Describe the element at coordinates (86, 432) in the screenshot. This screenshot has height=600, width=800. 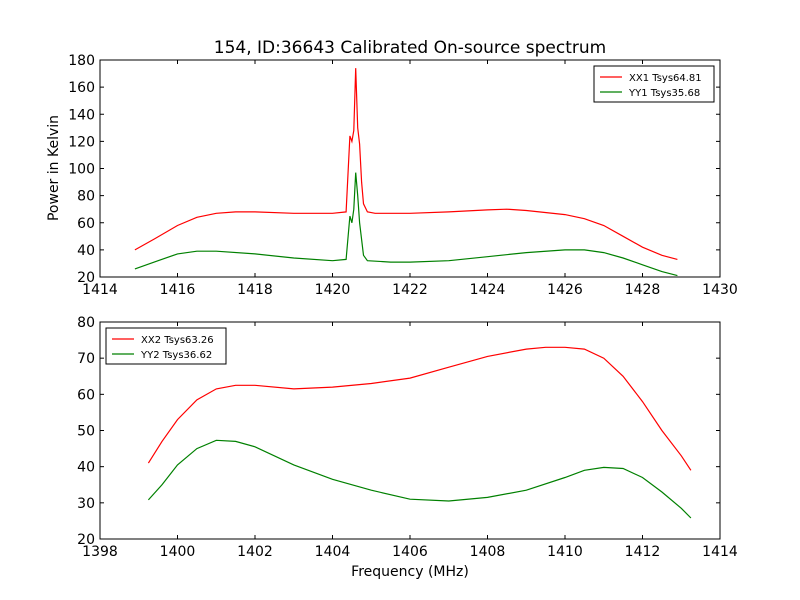
I see `bottom-y-tick-label: 50` at that location.